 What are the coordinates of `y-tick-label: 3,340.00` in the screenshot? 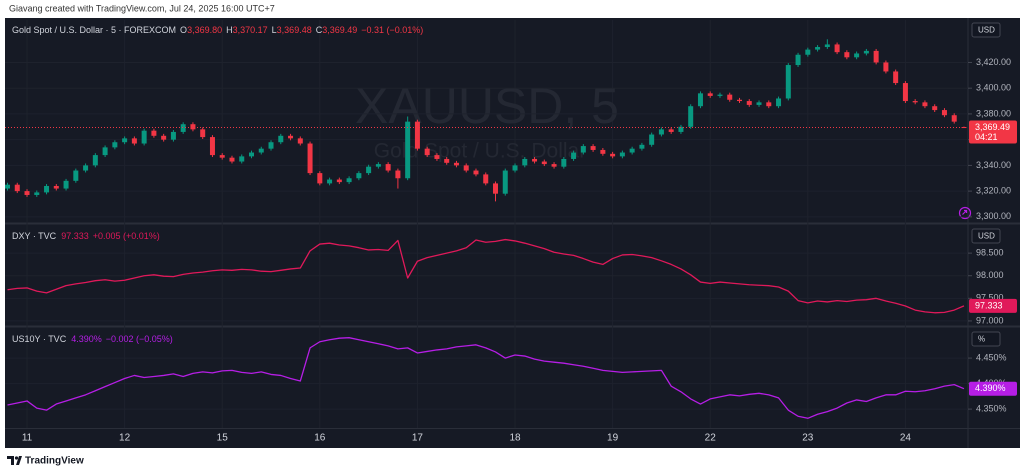 It's located at (993, 165).